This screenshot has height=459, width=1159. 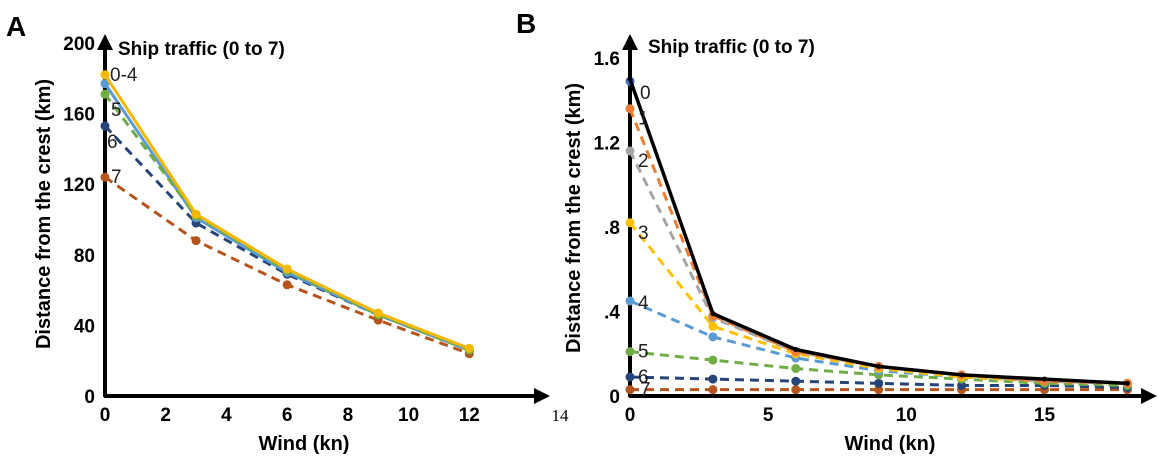 What do you see at coordinates (165, 415) in the screenshot?
I see `x-tick-label: 2` at bounding box center [165, 415].